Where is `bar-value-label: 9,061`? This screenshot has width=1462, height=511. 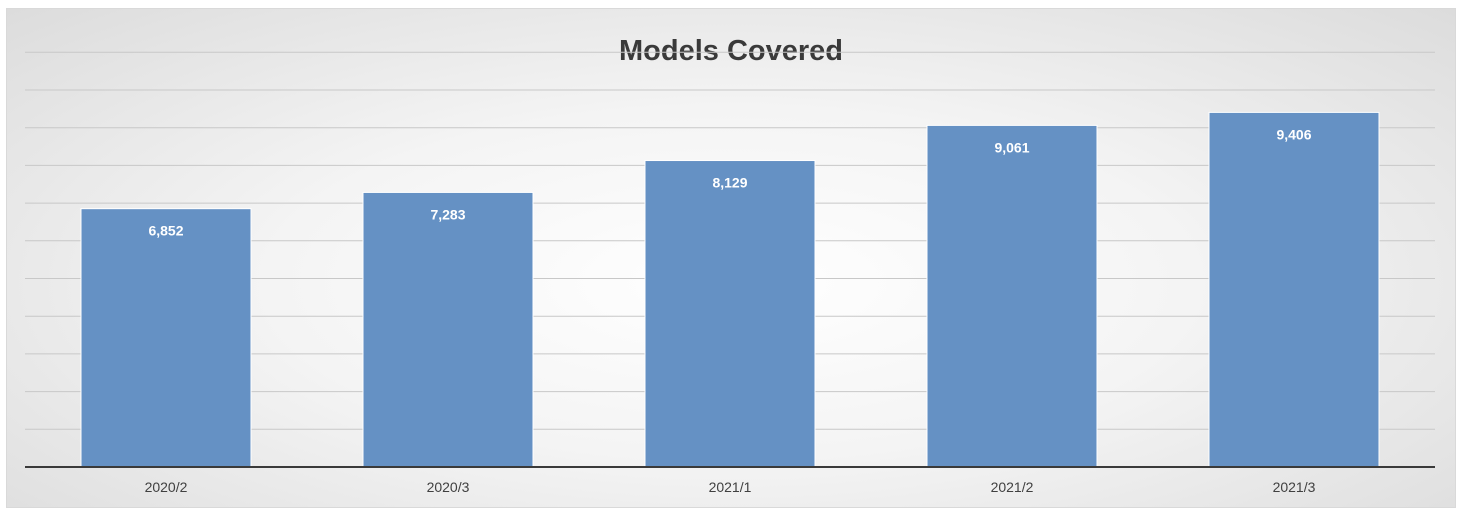
bar-value-label: 9,061 is located at coordinates (1011, 147).